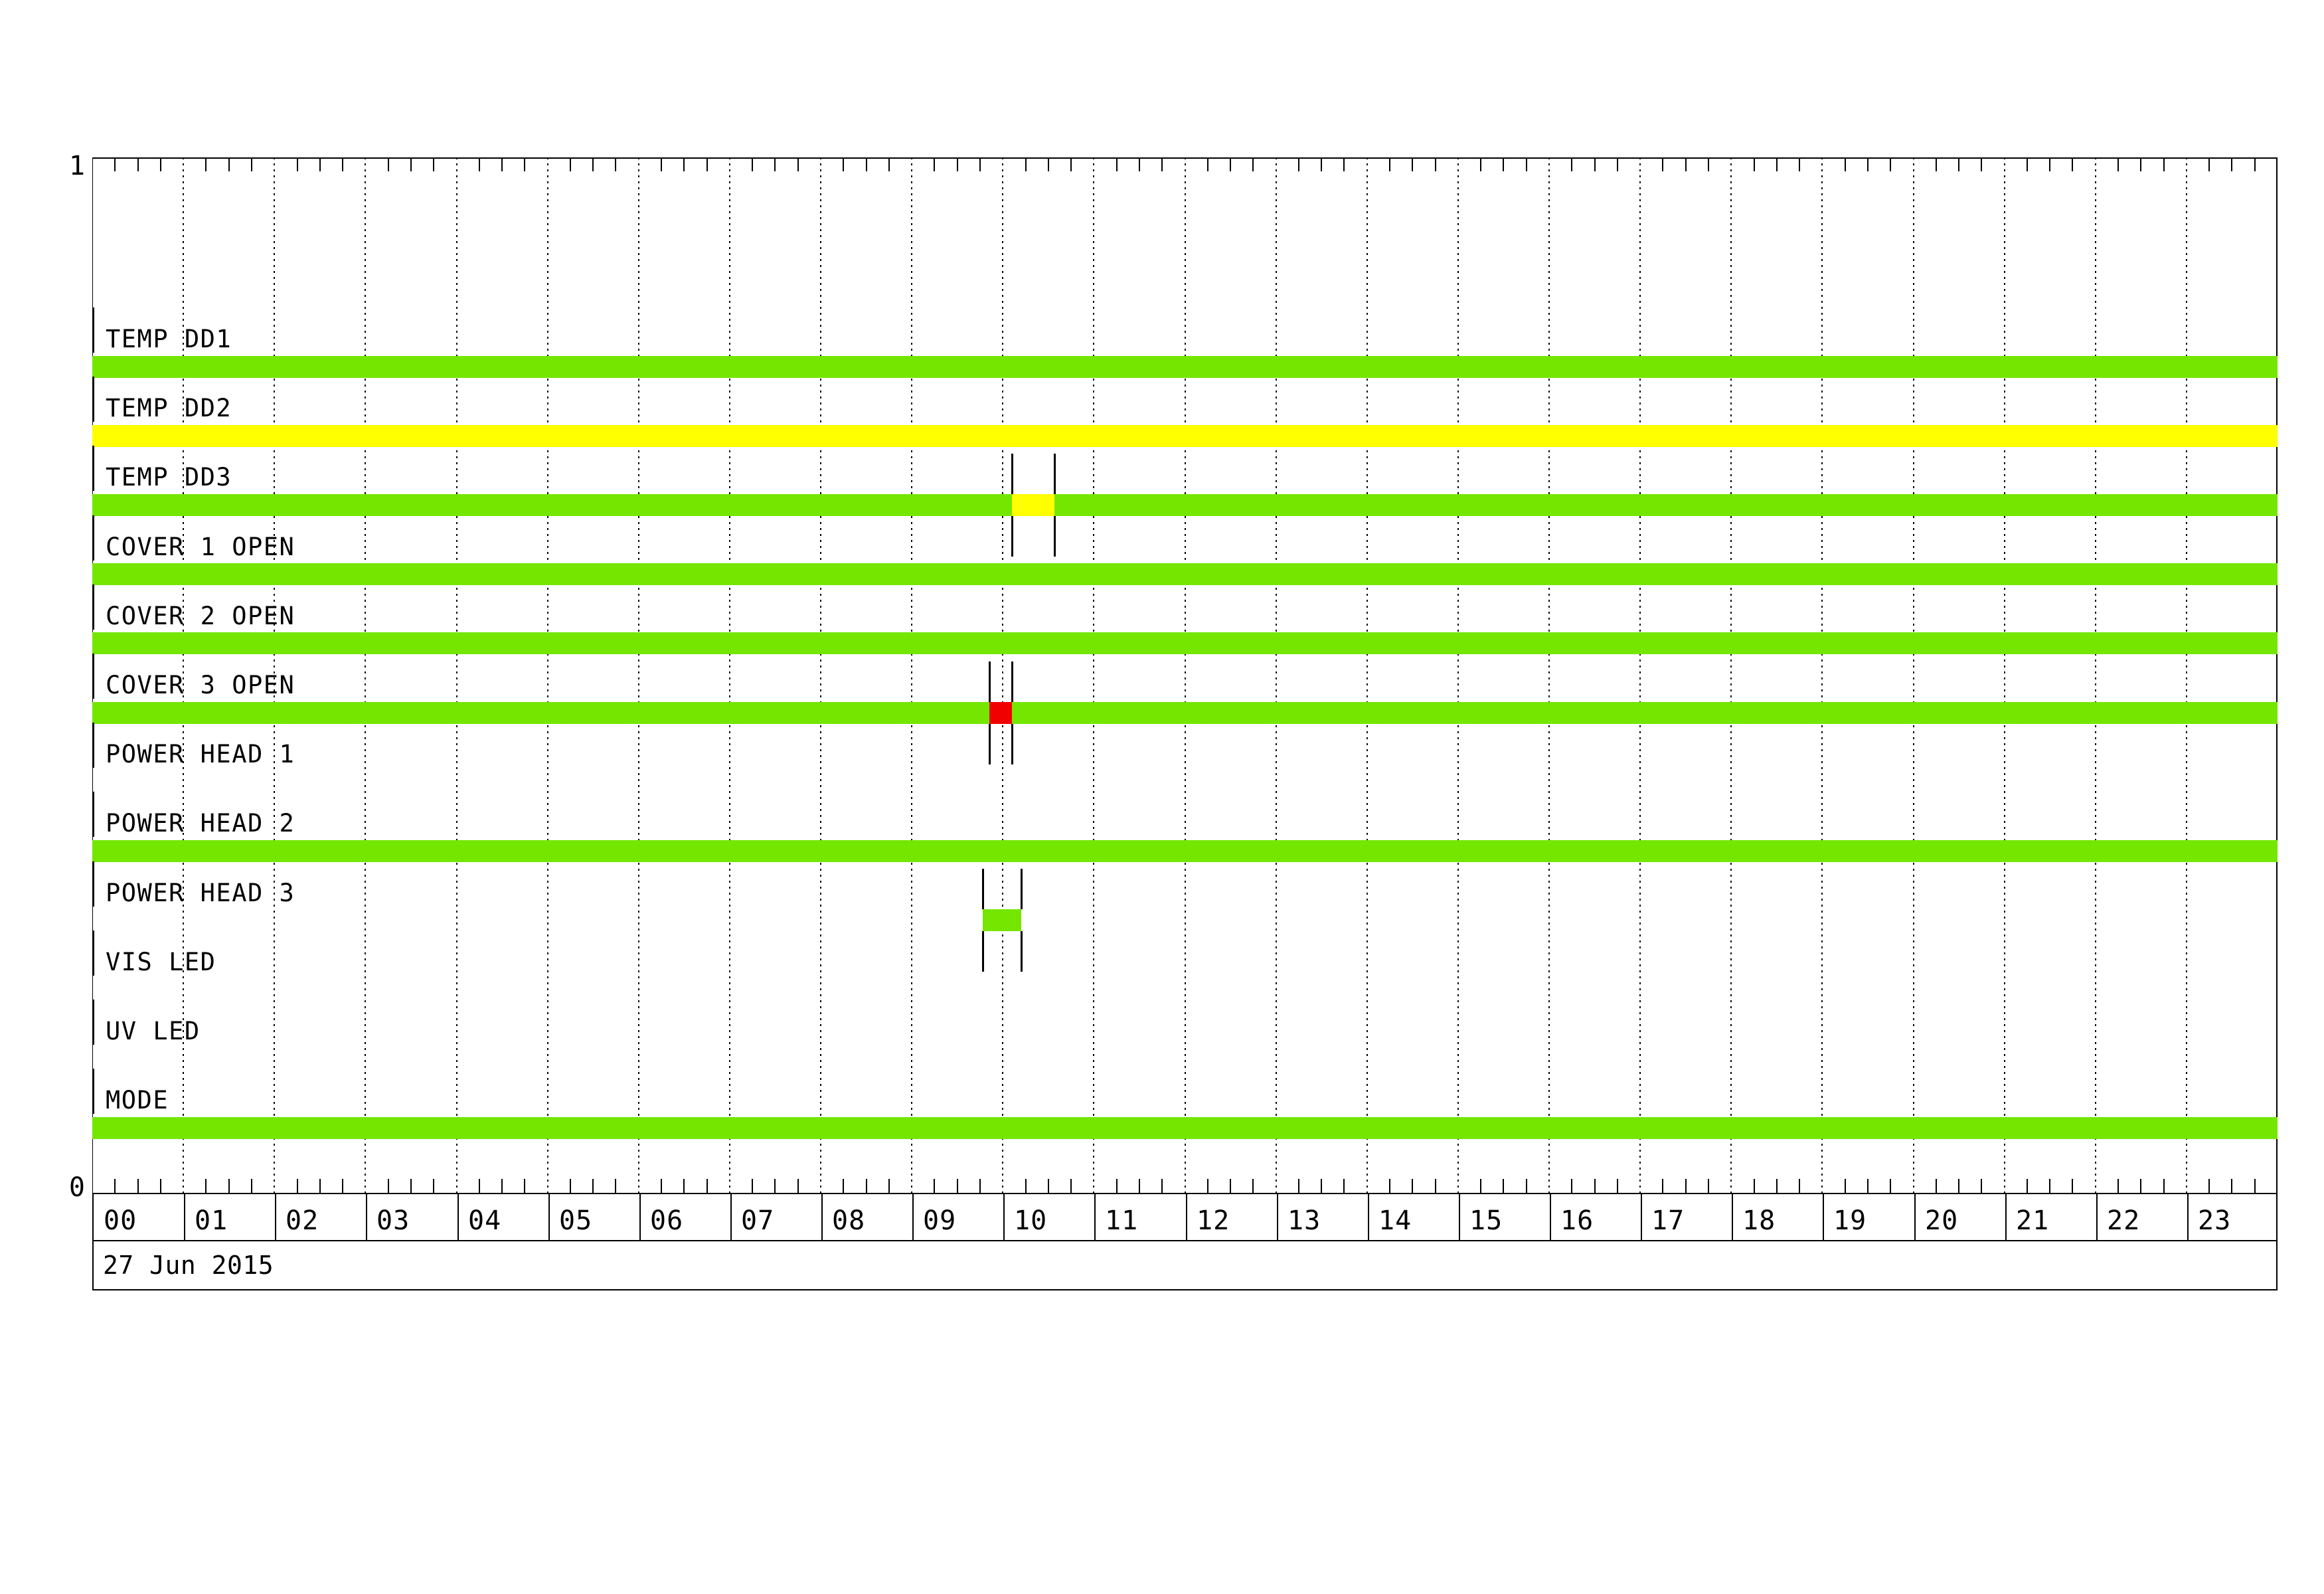 Image resolution: width=2324 pixels, height=1594 pixels. Describe the element at coordinates (77, 166) in the screenshot. I see `y-axis-top-label: 1` at that location.